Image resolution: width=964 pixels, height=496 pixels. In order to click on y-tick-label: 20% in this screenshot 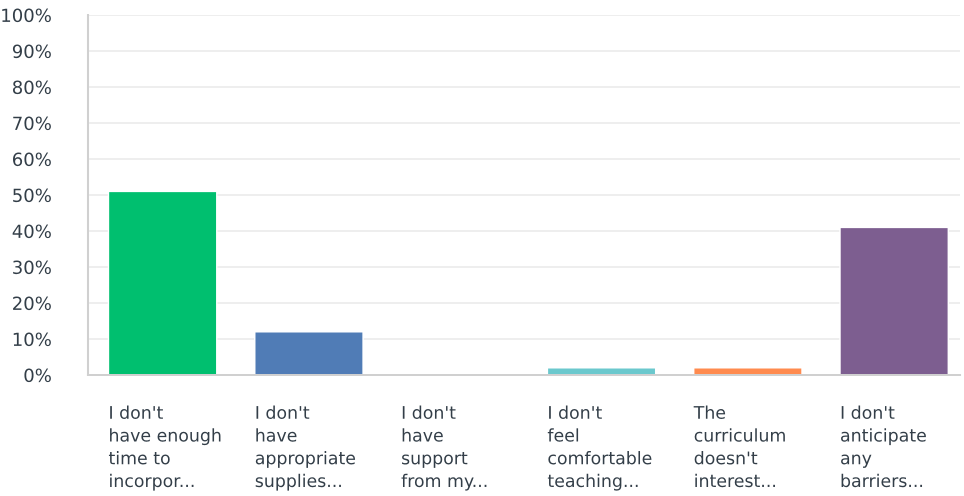, I will do `click(32, 303)`.